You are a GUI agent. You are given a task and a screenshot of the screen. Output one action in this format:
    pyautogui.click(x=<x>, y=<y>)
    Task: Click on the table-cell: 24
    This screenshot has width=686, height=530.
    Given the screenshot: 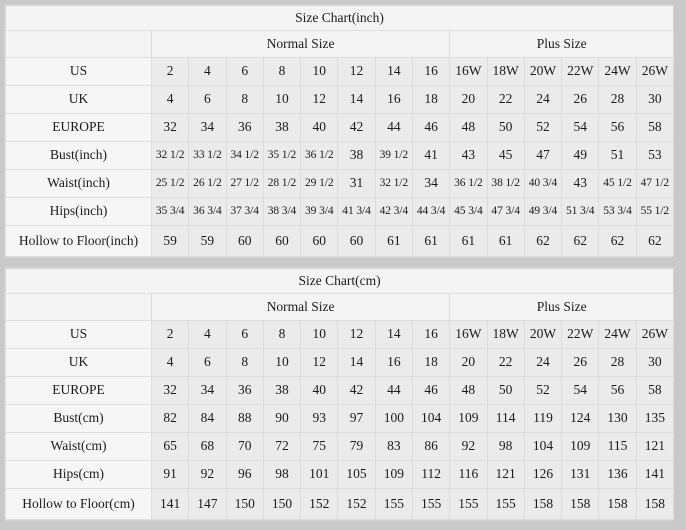 What is the action you would take?
    pyautogui.click(x=543, y=362)
    